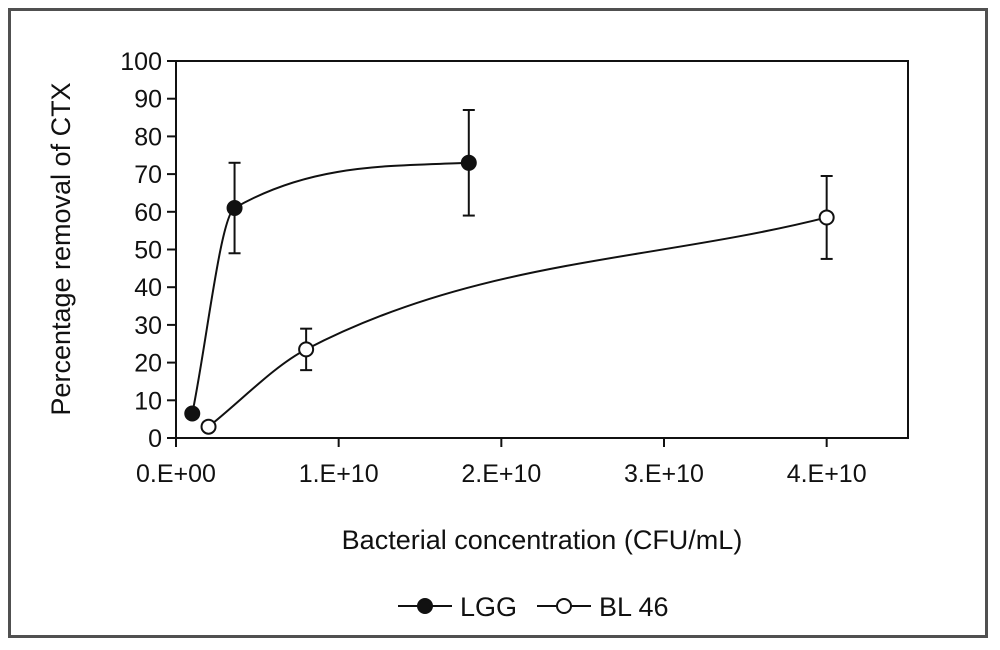  Describe the element at coordinates (176, 474) in the screenshot. I see `x-tick-label: 0.E+00` at that location.